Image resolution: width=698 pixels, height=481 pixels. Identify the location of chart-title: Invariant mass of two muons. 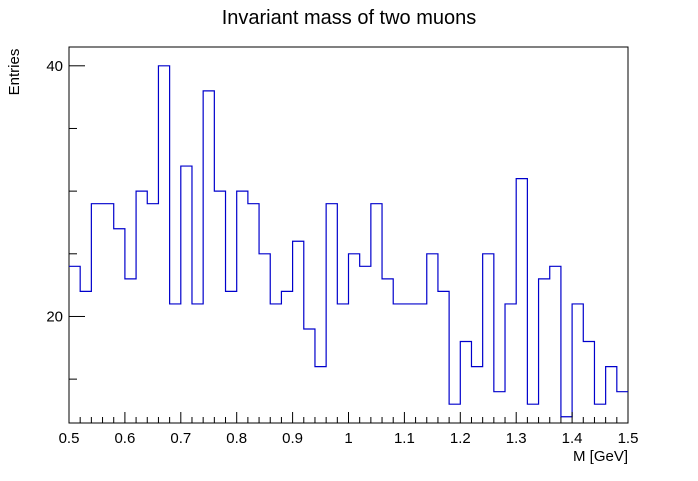
(349, 18).